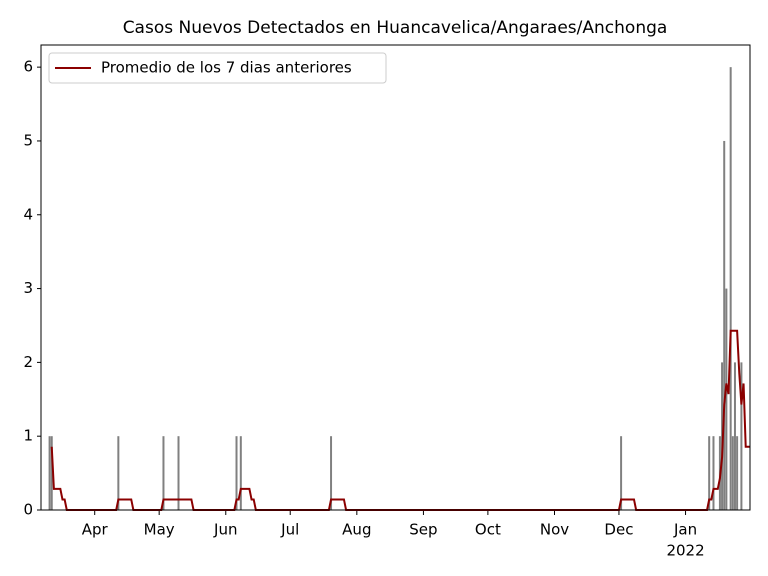  I want to click on x-tick-label: Oct, so click(488, 530).